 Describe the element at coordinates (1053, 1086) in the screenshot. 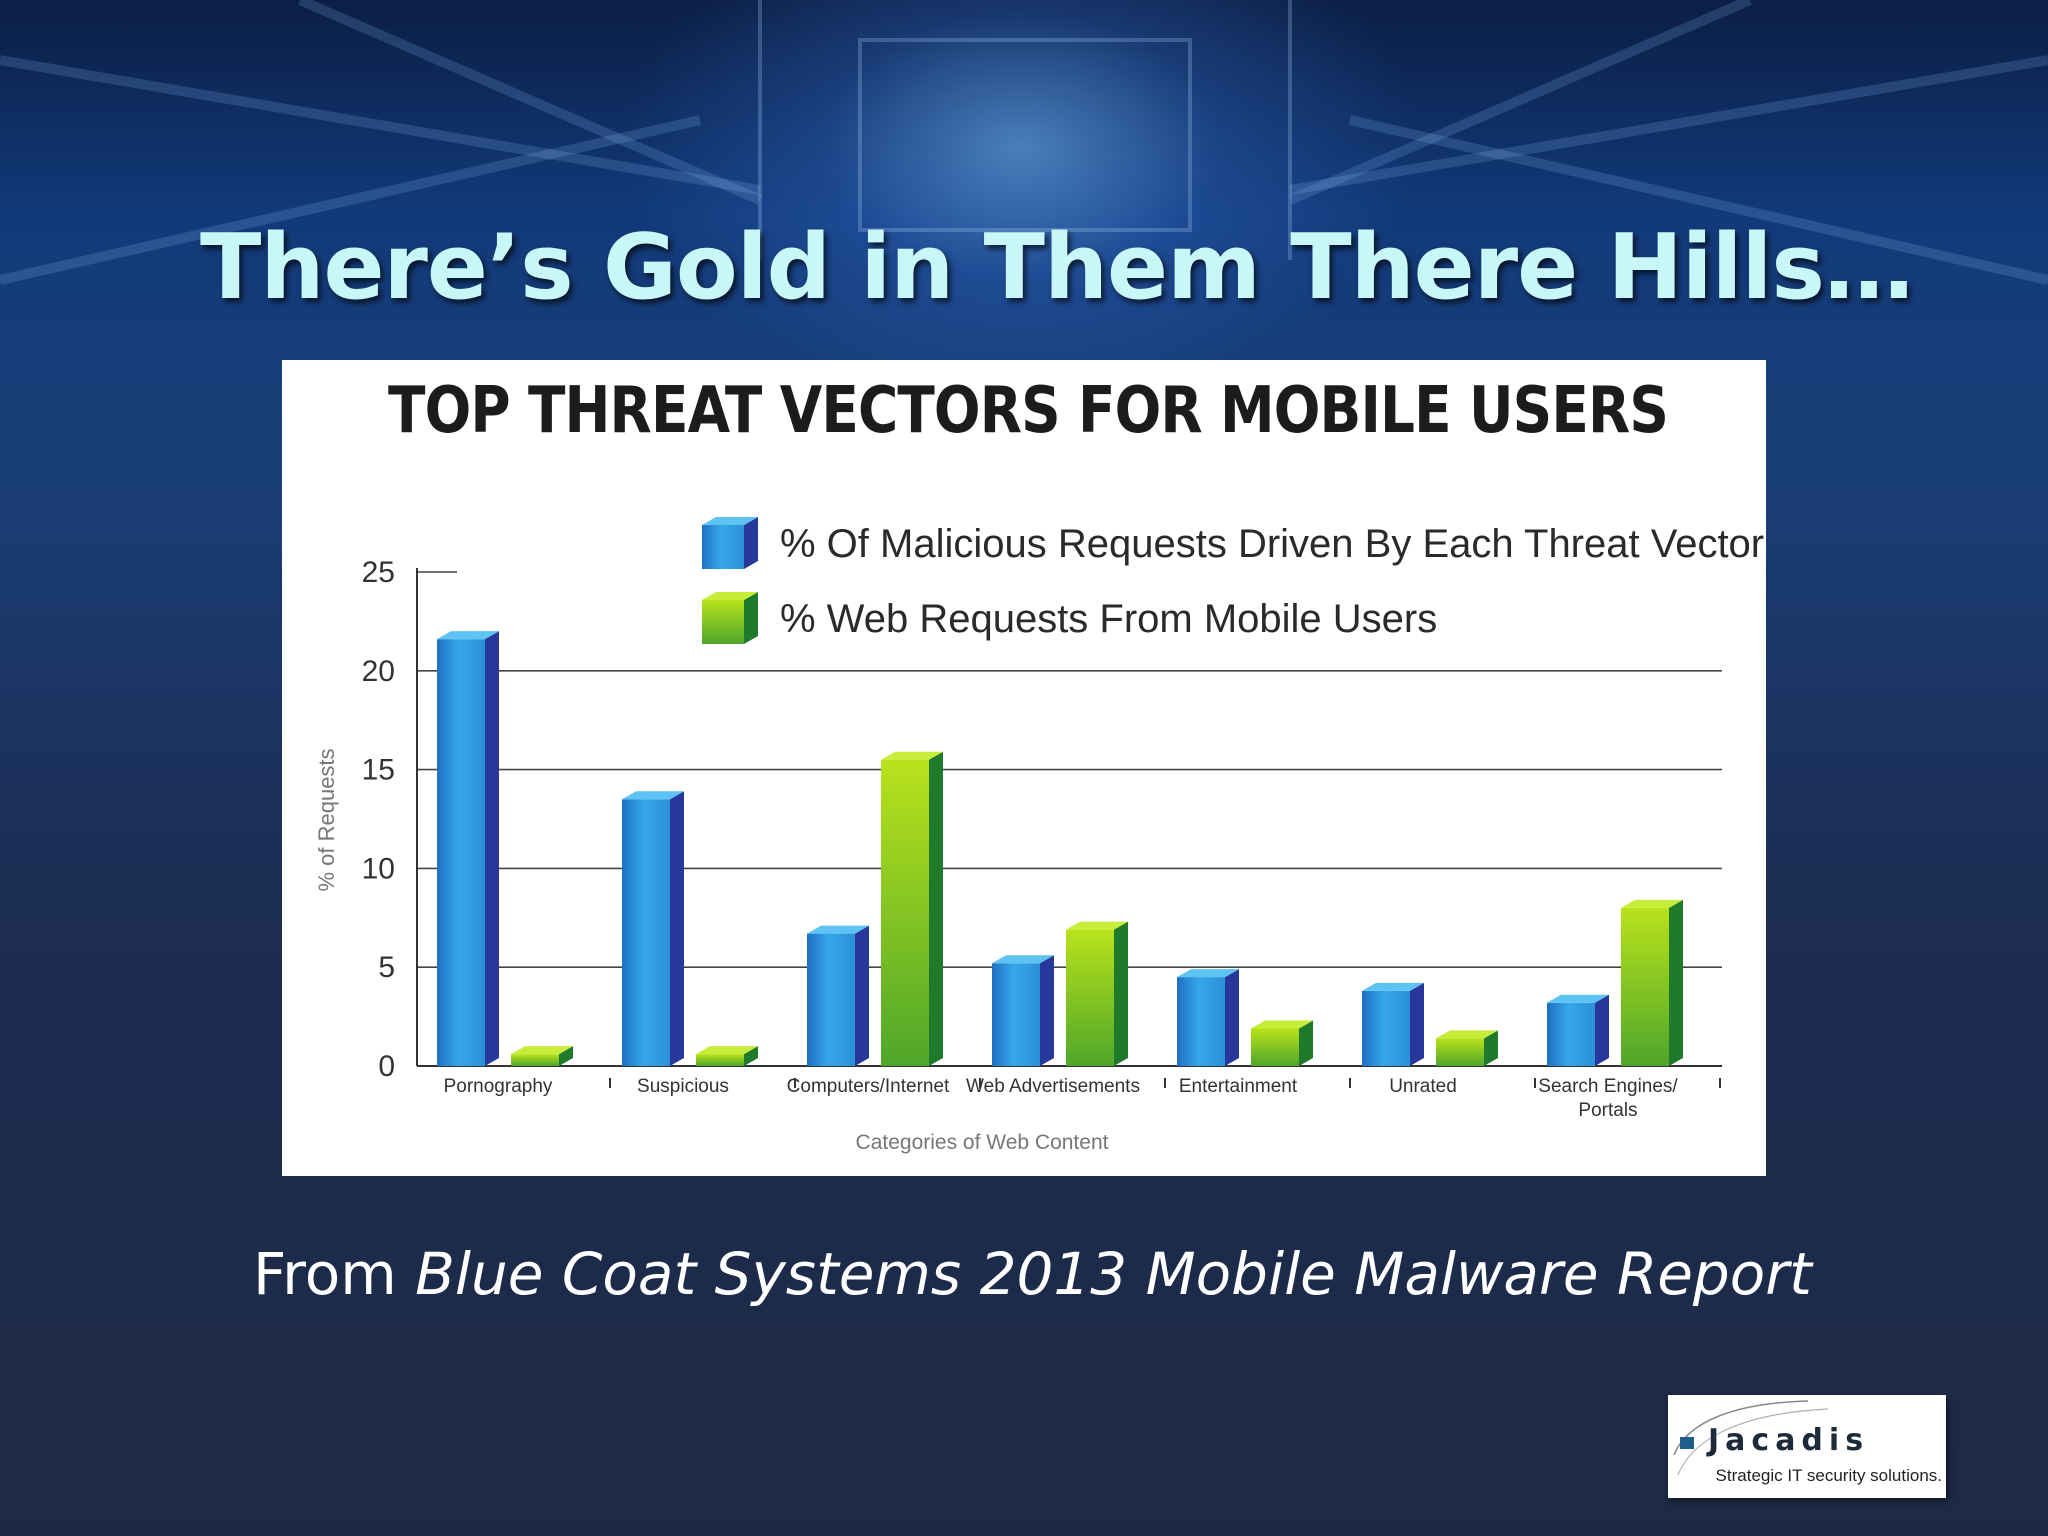

I see `x-category-label: Web Advertisements` at that location.